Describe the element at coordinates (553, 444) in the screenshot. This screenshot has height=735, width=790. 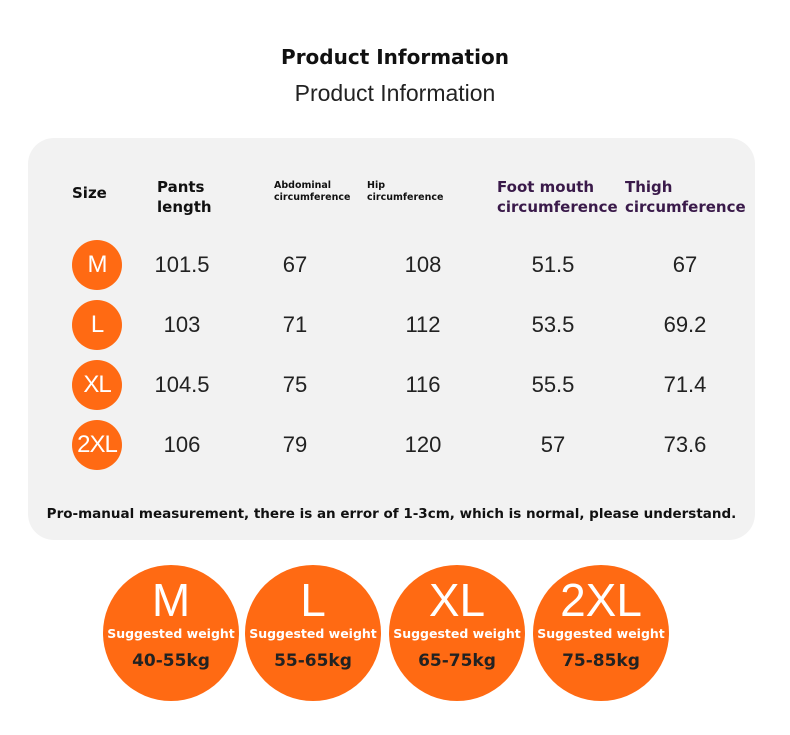
I see `table-cell: 57` at that location.